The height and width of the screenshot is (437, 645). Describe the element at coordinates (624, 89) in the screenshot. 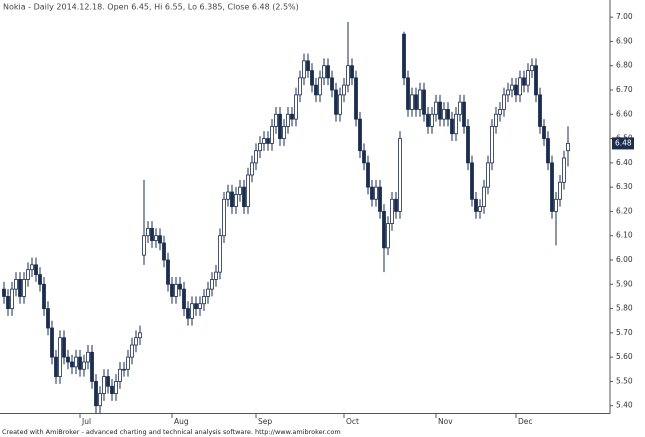

I see `y-tick-label: 6.70` at that location.